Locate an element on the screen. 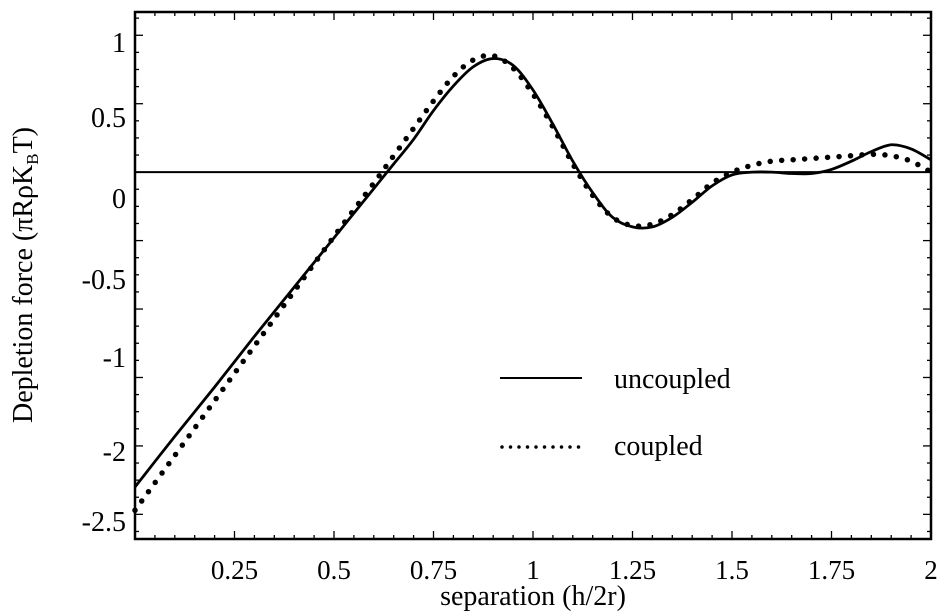 This screenshot has height=614, width=941. y-tick-label: -2 is located at coordinates (114, 452).